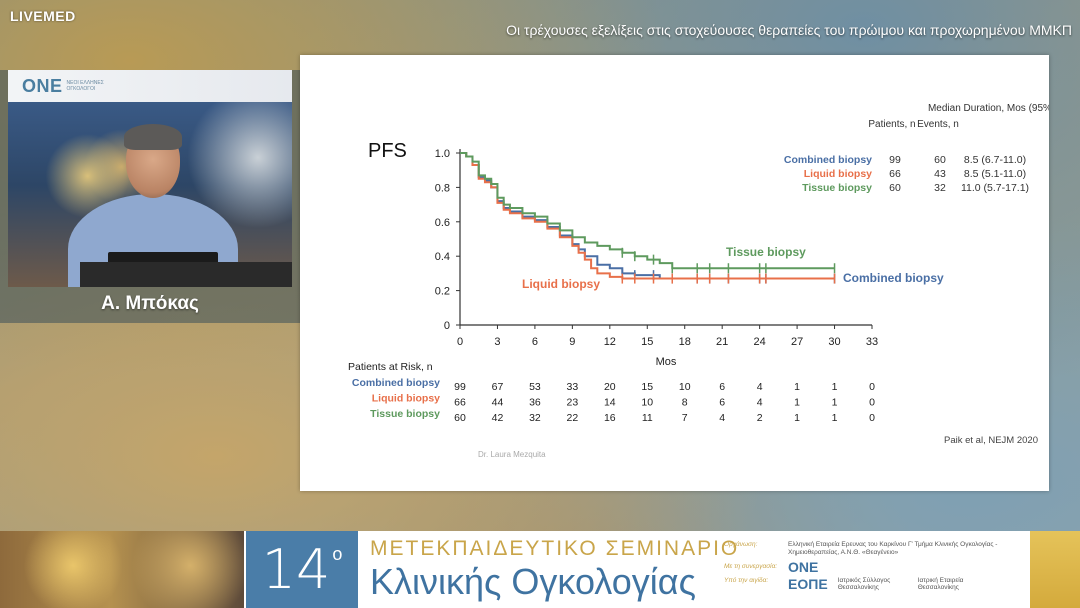  What do you see at coordinates (390, 367) in the screenshot?
I see `at-risk-title: Patients at Risk, n` at bounding box center [390, 367].